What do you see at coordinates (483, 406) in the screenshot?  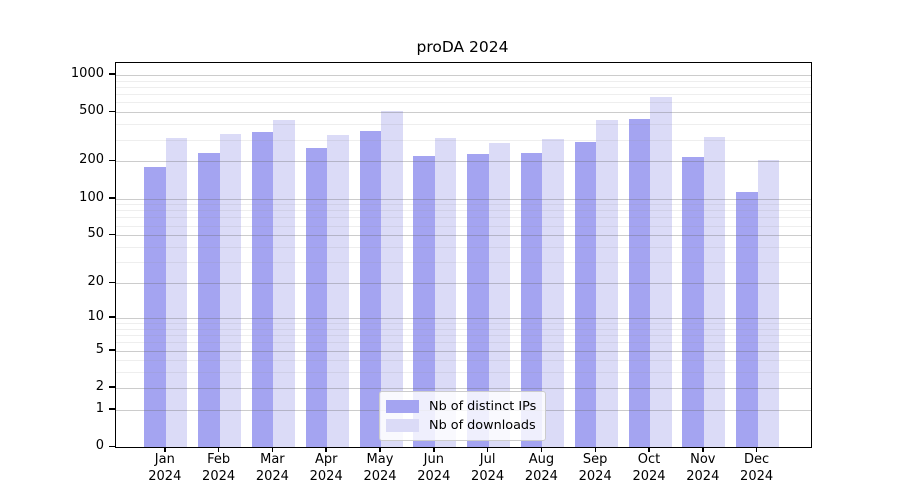 I see `legend-label: Nb of distinct IPs` at bounding box center [483, 406].